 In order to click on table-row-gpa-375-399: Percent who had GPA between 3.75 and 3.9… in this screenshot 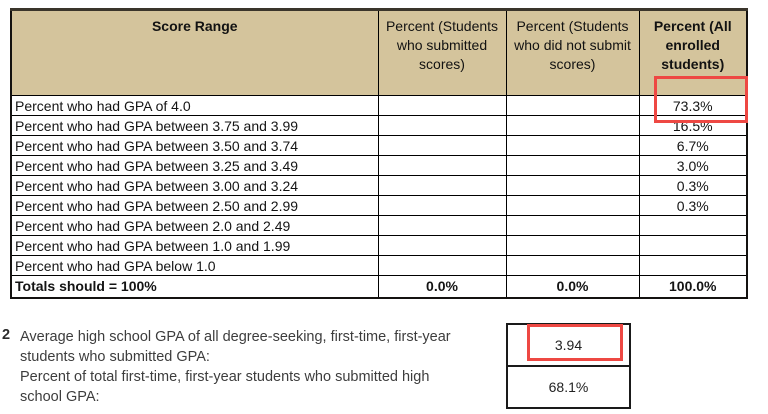, I will do `click(379, 125)`.